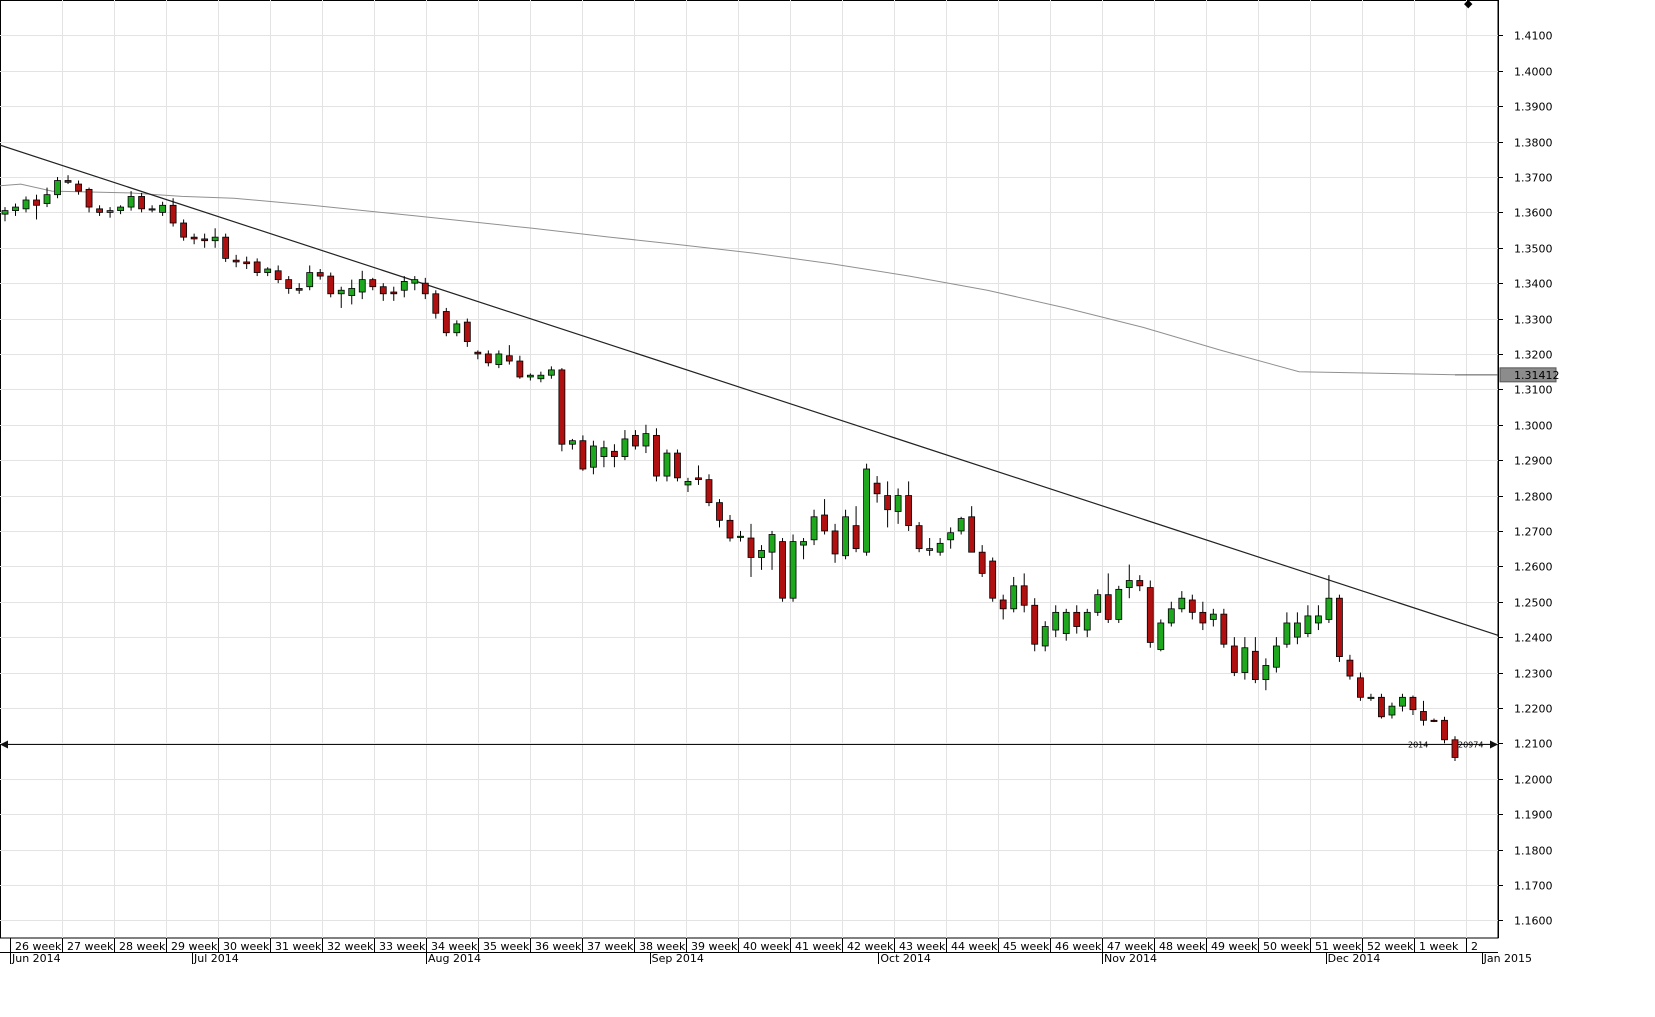 The height and width of the screenshot is (1017, 1655). I want to click on hline-label-left: 2014, so click(1418, 745).